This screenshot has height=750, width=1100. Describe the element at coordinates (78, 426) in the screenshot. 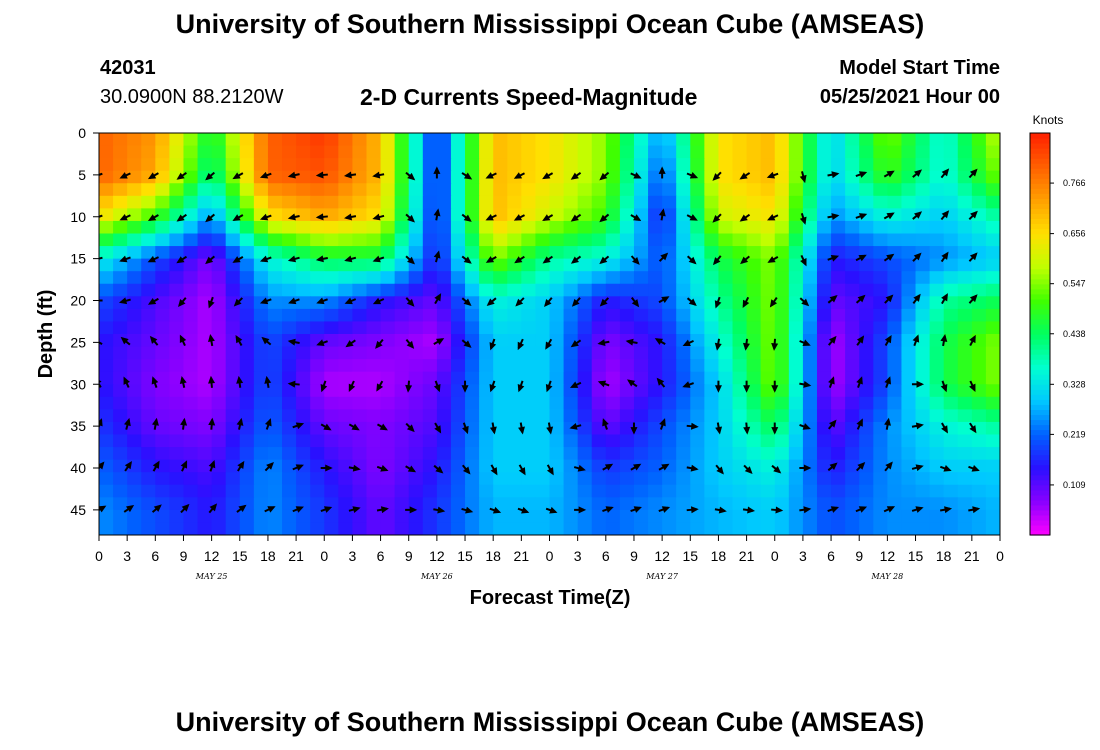

I see `y-tick-label: 35` at that location.